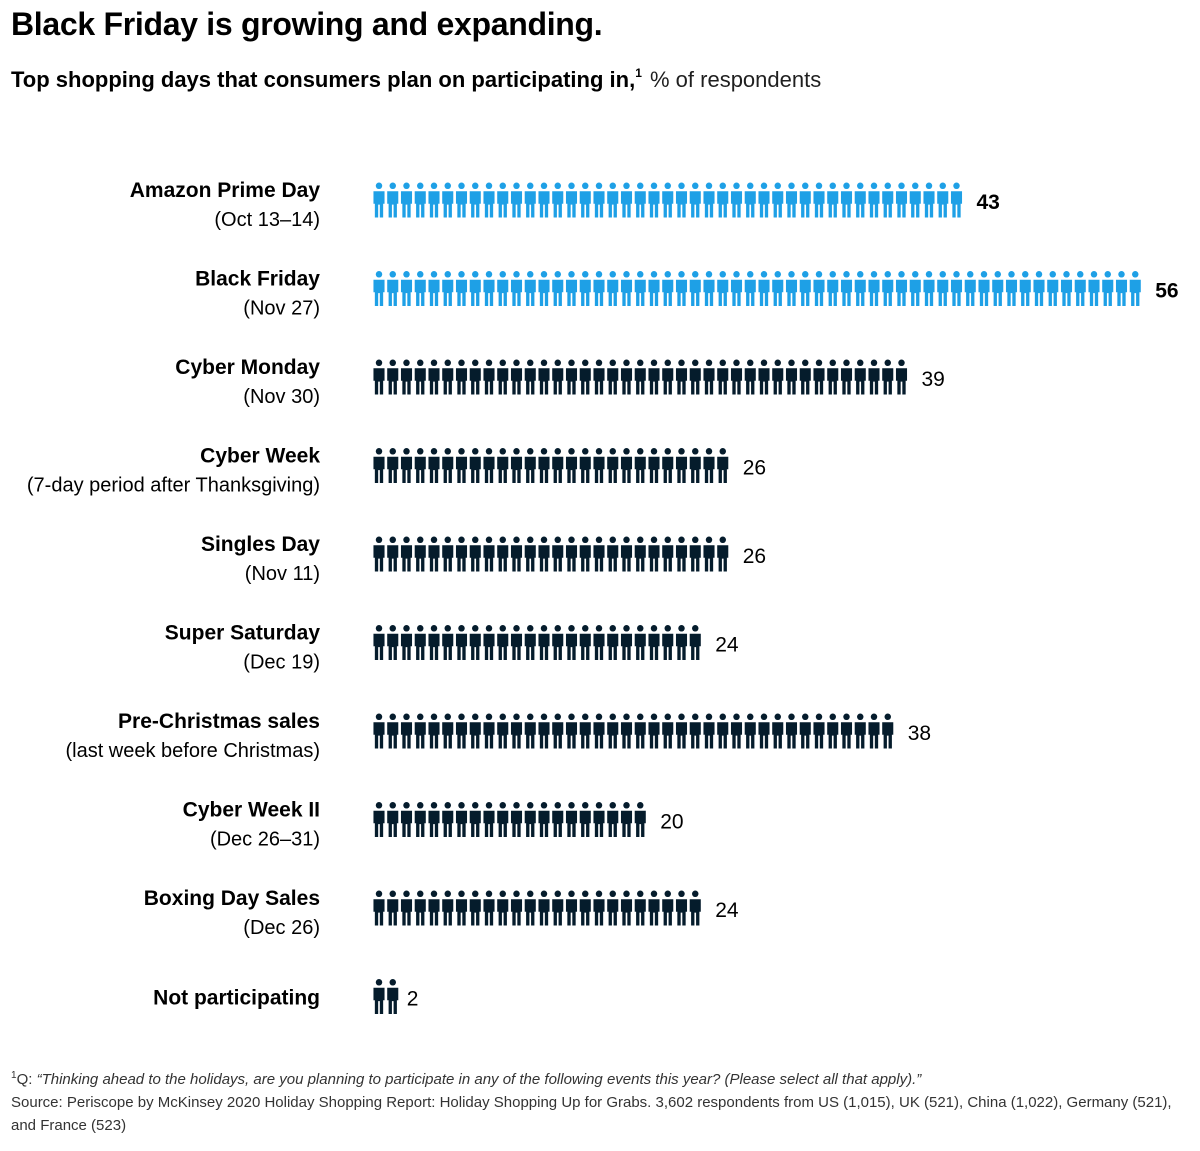 The height and width of the screenshot is (1151, 1200). I want to click on value-label: 38, so click(919, 733).